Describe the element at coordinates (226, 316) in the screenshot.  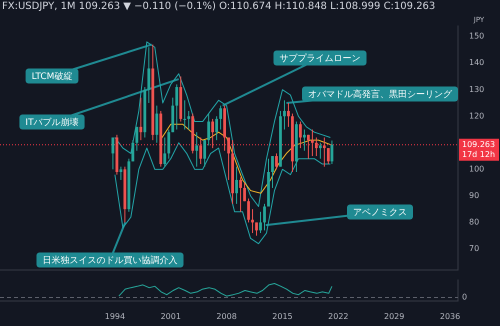
I see `x-tick-label: 2008` at that location.